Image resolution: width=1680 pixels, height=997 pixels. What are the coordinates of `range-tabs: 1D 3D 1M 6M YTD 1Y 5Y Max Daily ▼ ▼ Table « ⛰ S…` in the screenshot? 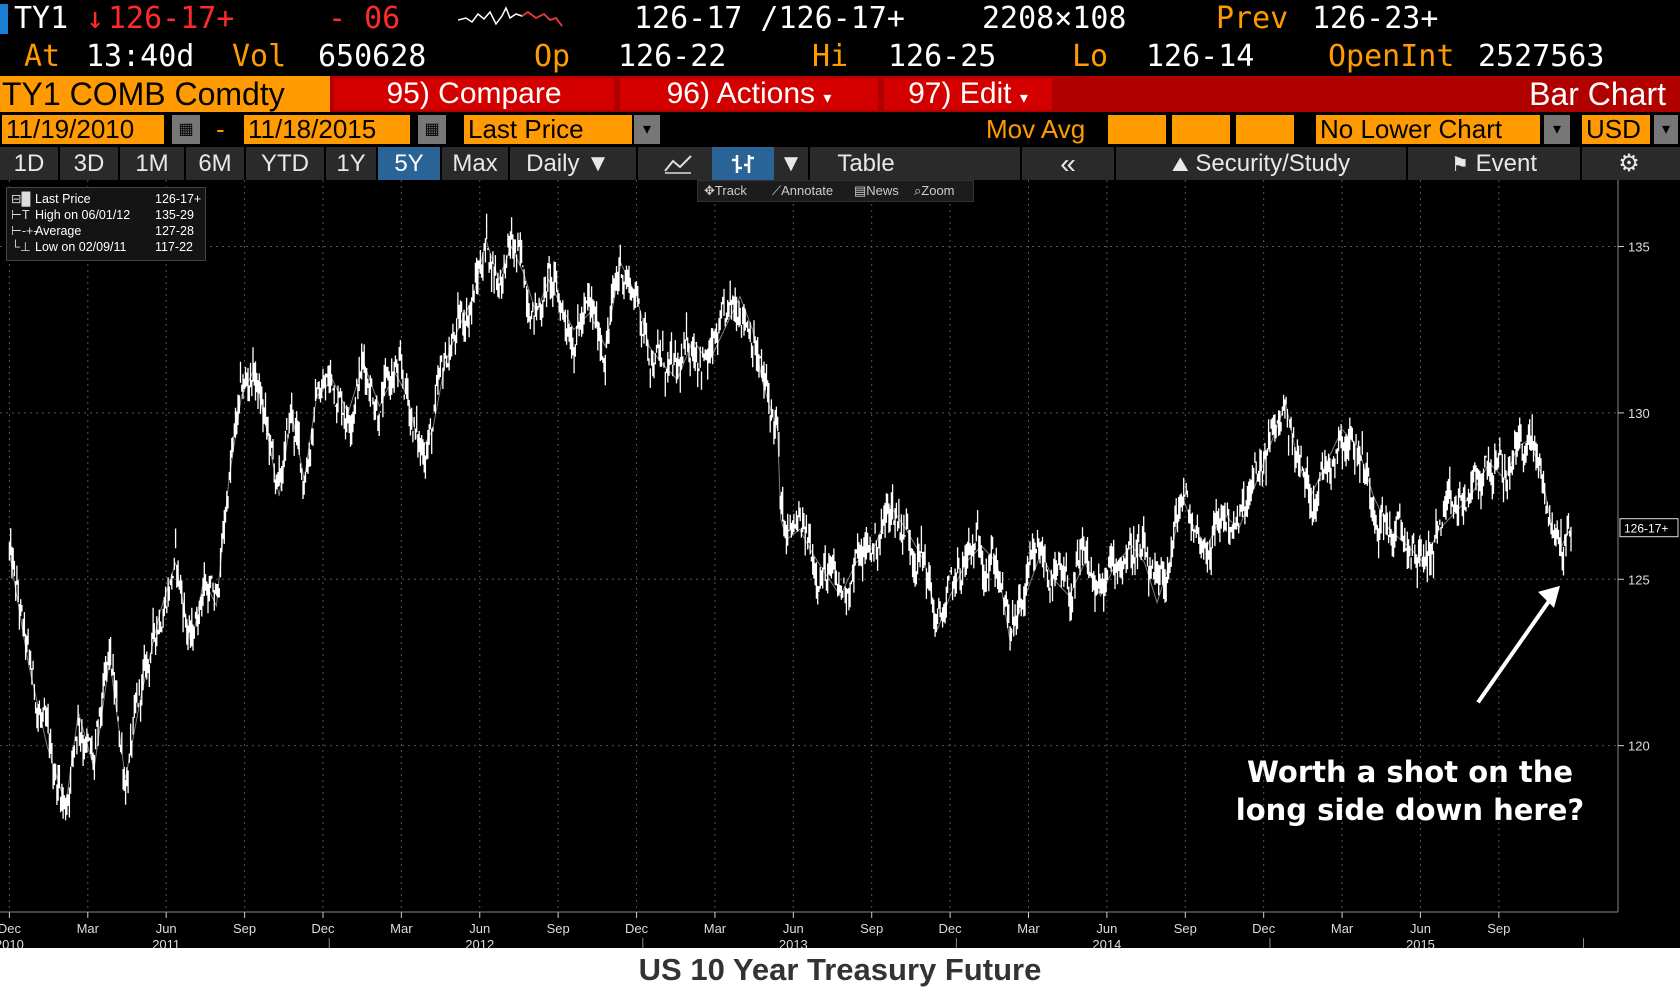 It's located at (840, 163).